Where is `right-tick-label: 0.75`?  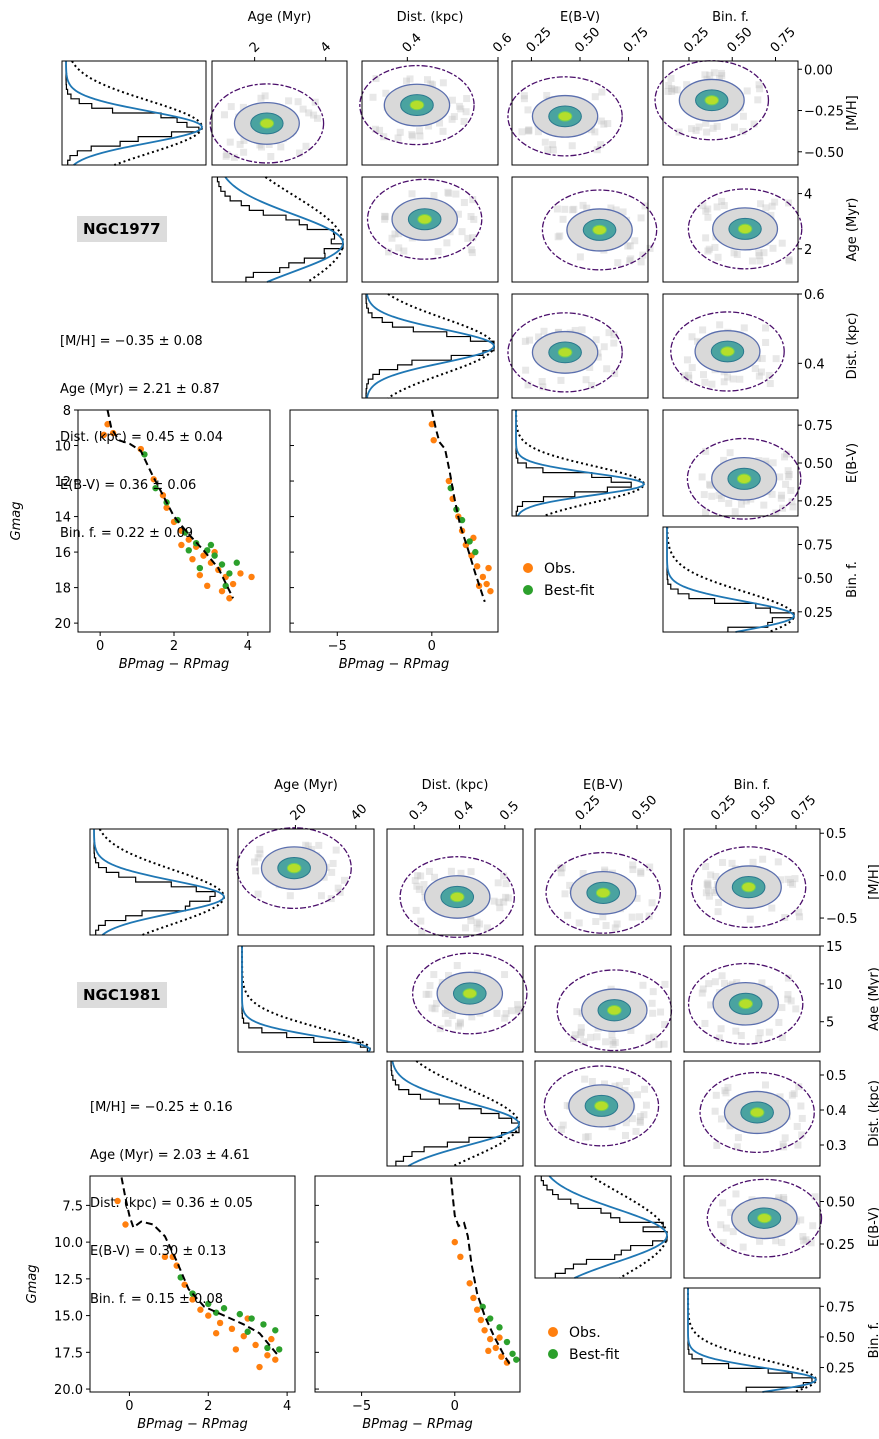 right-tick-label: 0.75 is located at coordinates (818, 426).